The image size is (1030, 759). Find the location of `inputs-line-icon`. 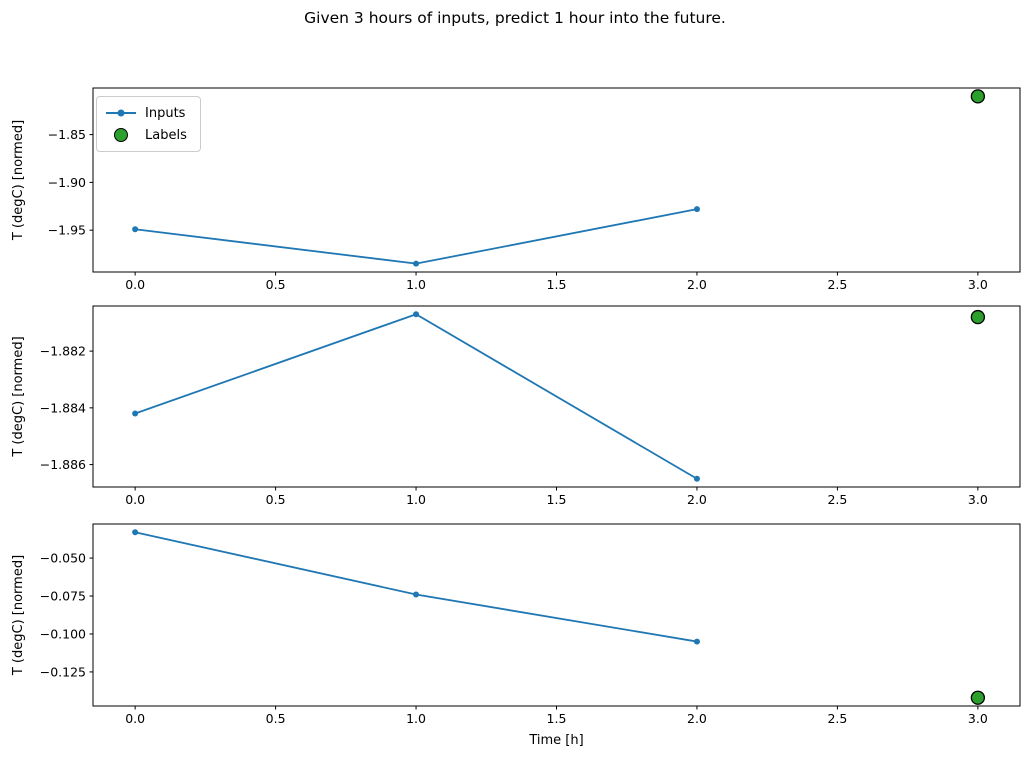

inputs-line-icon is located at coordinates (121, 113).